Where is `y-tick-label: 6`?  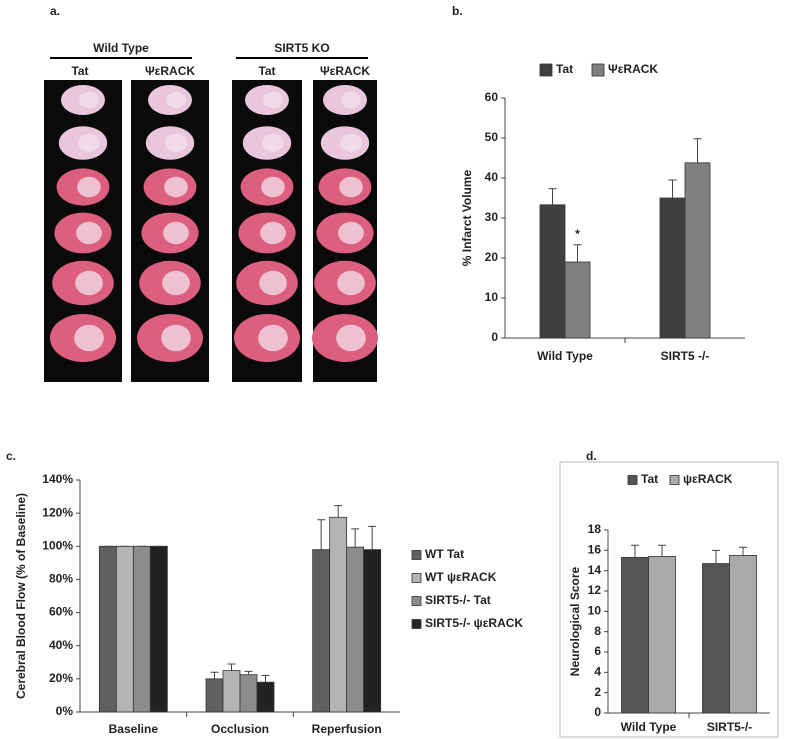 y-tick-label: 6 is located at coordinates (597, 651).